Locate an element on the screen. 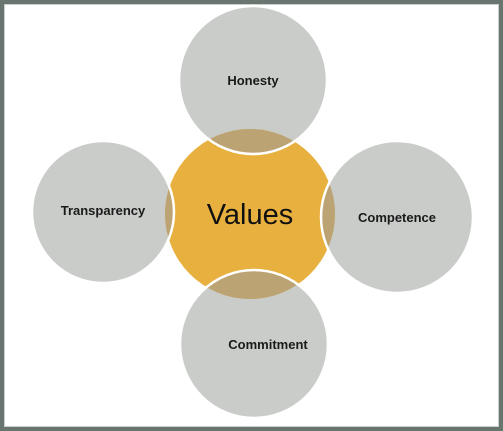 The height and width of the screenshot is (431, 503). node-label-left: Transparency is located at coordinates (103, 210).